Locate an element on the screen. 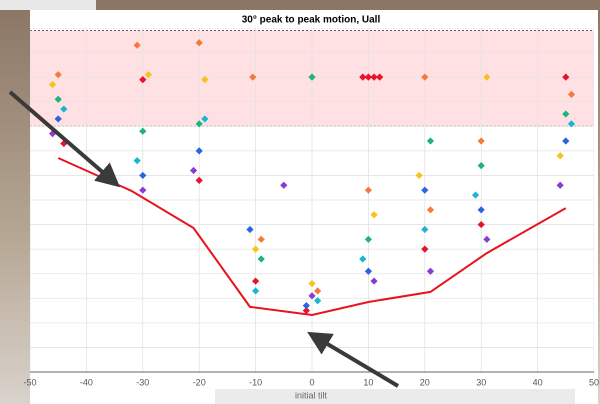  x-tick-label: 40 is located at coordinates (538, 382).